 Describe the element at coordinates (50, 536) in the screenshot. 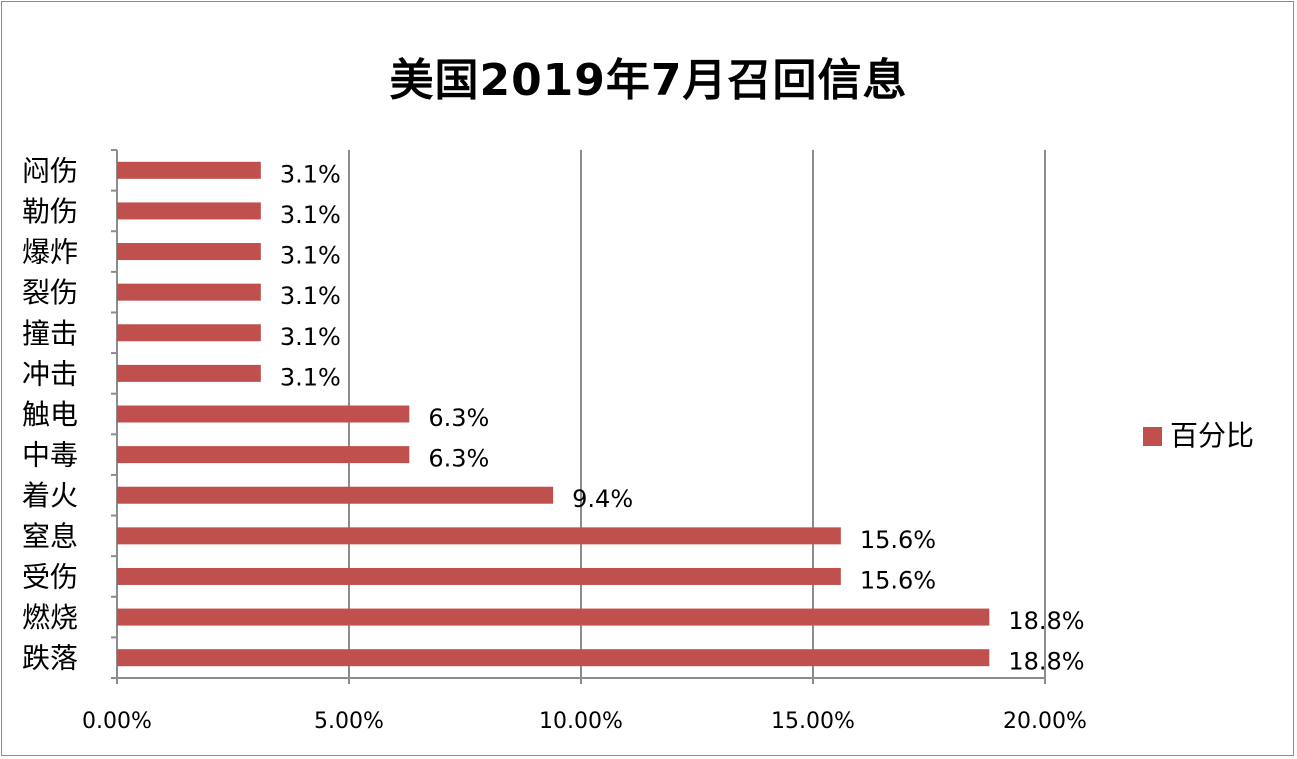

I see `category-label: 窒息` at that location.